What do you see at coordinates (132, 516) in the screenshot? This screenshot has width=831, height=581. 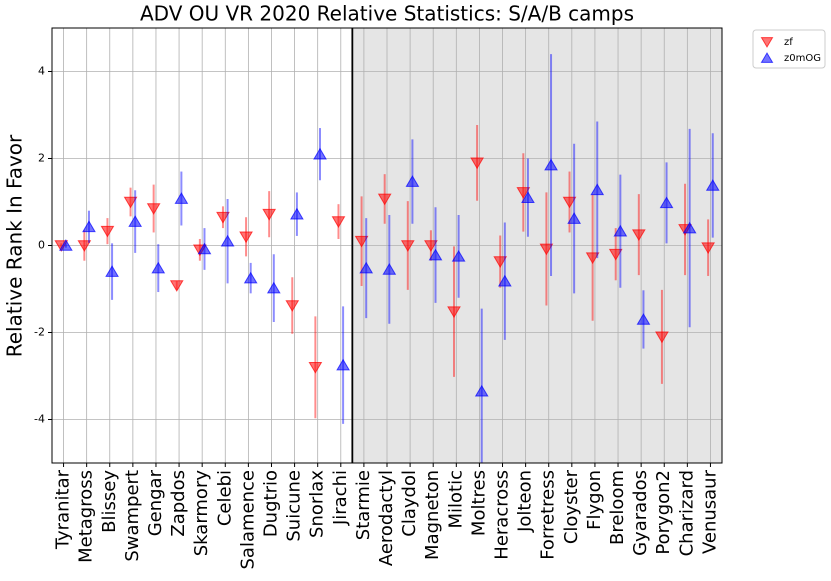 I see `x-tick-label: Swampert` at bounding box center [132, 516].